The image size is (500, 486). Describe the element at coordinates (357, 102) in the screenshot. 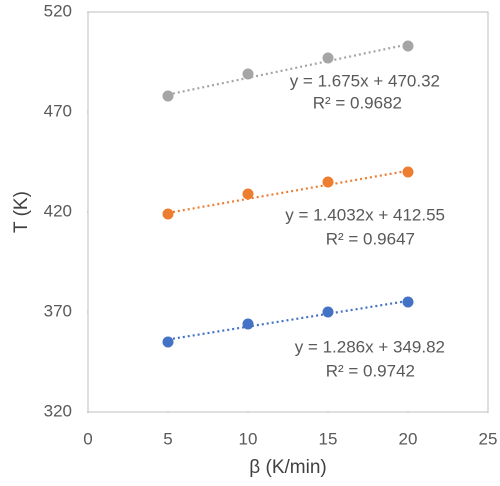

I see `trendline-r2: R² = 0.9682` at that location.